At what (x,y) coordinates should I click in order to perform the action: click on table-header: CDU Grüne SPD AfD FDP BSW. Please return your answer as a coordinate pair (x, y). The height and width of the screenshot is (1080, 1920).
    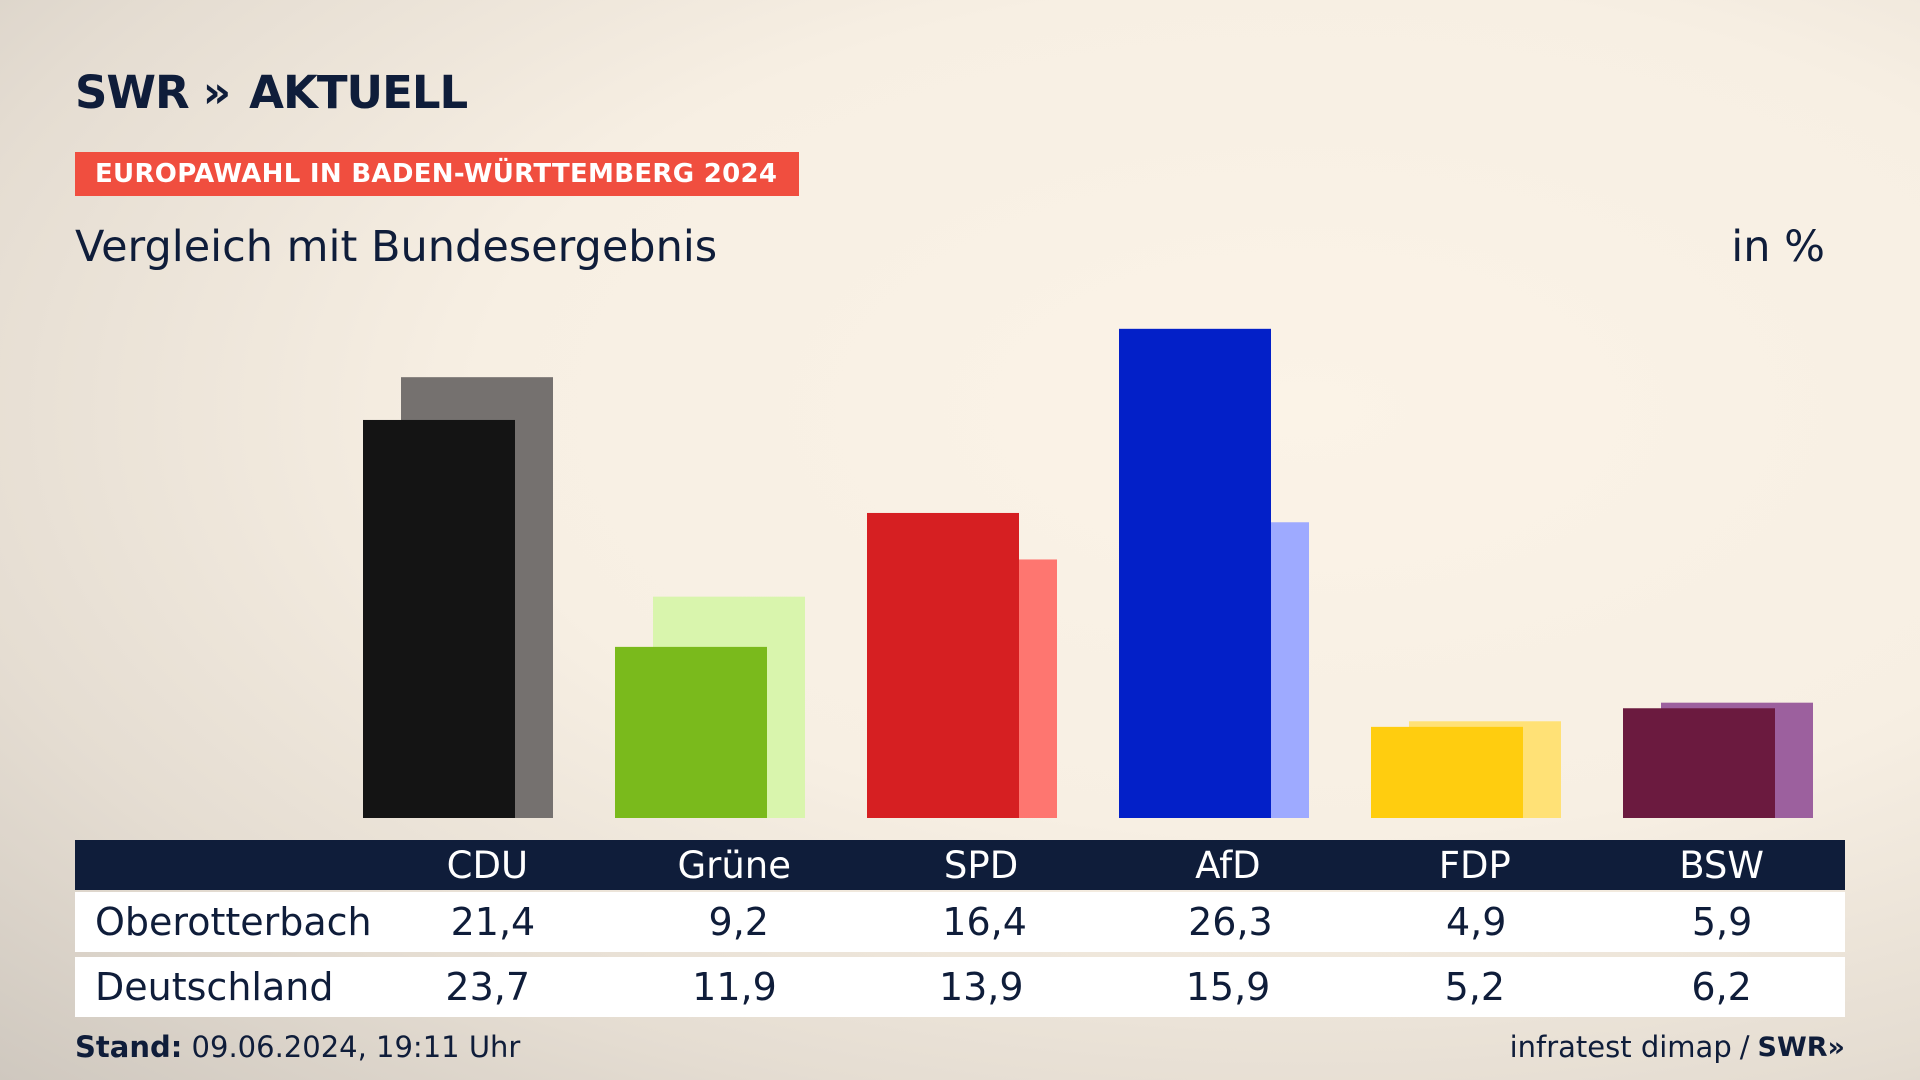
    Looking at the image, I should click on (960, 865).